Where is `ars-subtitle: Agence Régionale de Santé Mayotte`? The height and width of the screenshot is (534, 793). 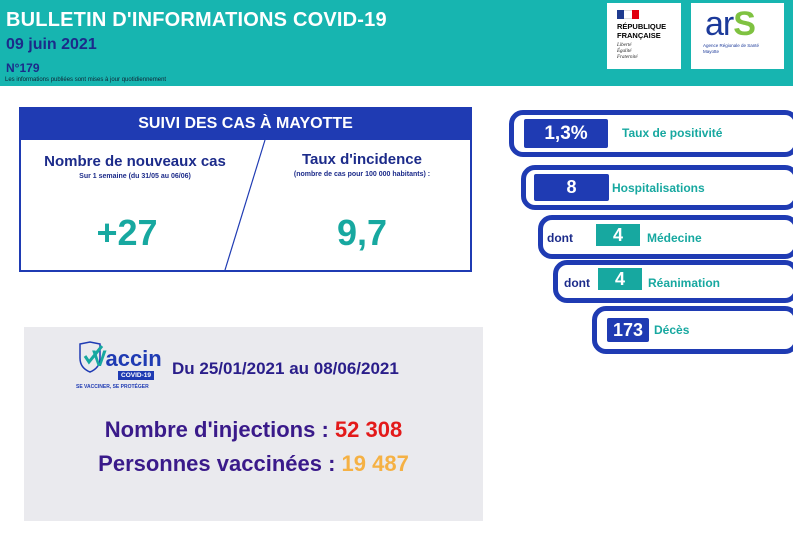
ars-subtitle: Agence Régionale de Santé Mayotte is located at coordinates (731, 49).